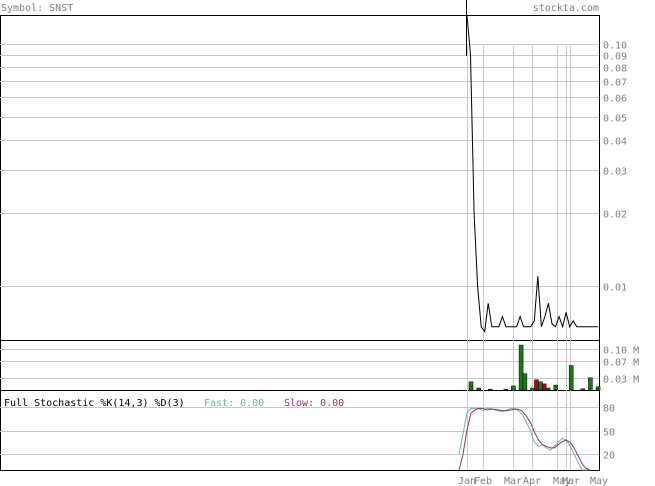  Describe the element at coordinates (609, 456) in the screenshot. I see `stochastic-y-tick-label: 20` at that location.